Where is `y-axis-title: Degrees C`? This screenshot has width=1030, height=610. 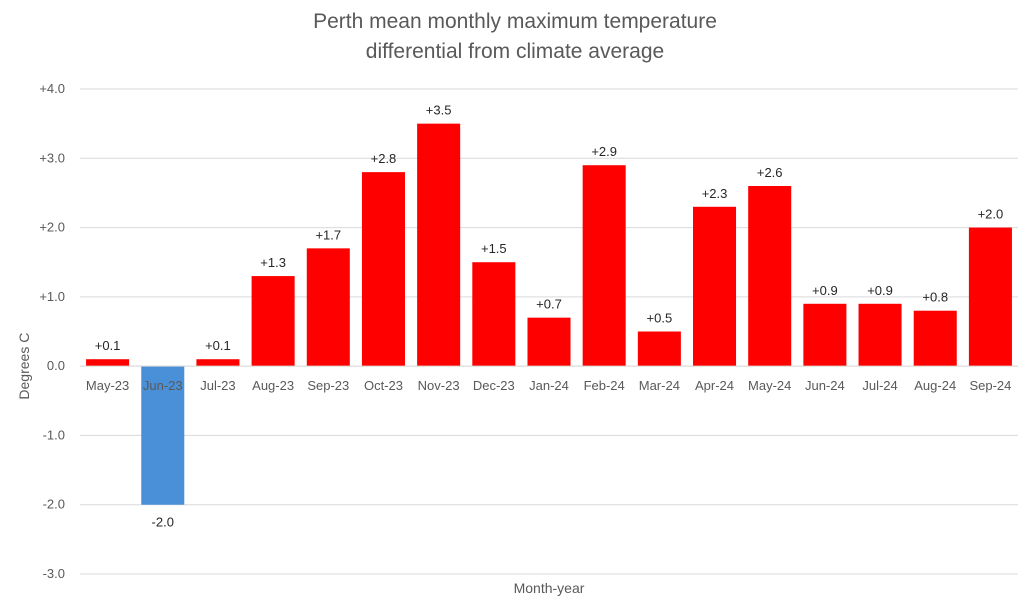
y-axis-title: Degrees C is located at coordinates (24, 366).